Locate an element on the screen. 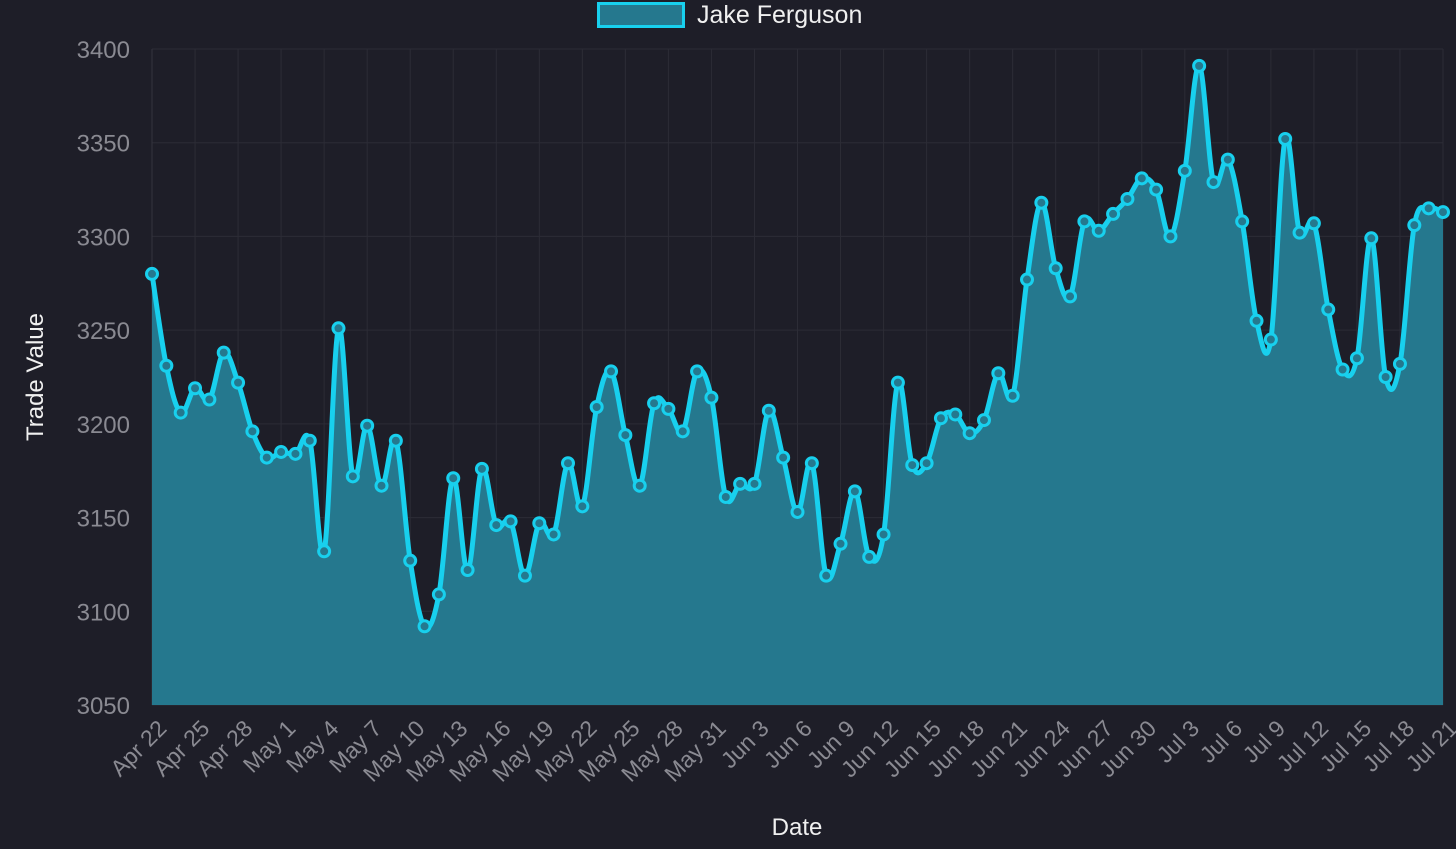 The image size is (1456, 849). y-tick-label: 3200 is located at coordinates (103, 425).